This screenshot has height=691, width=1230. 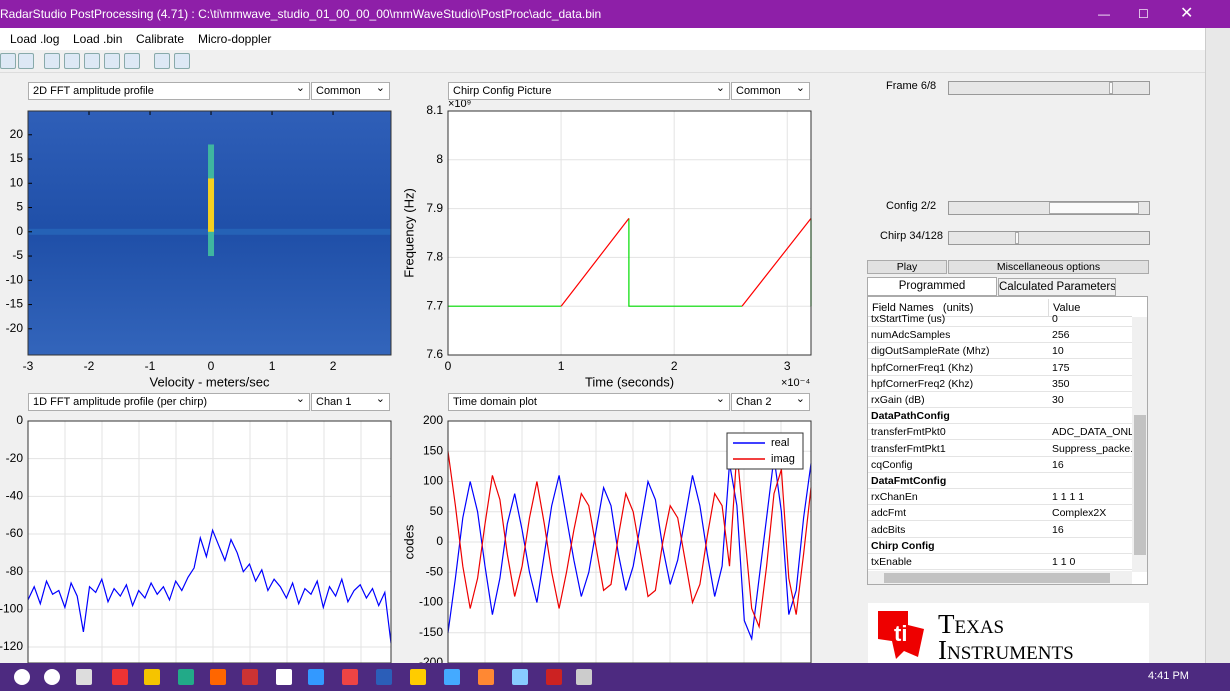 What do you see at coordinates (615, 677) in the screenshot?
I see `taskbar: 4:41 PM` at bounding box center [615, 677].